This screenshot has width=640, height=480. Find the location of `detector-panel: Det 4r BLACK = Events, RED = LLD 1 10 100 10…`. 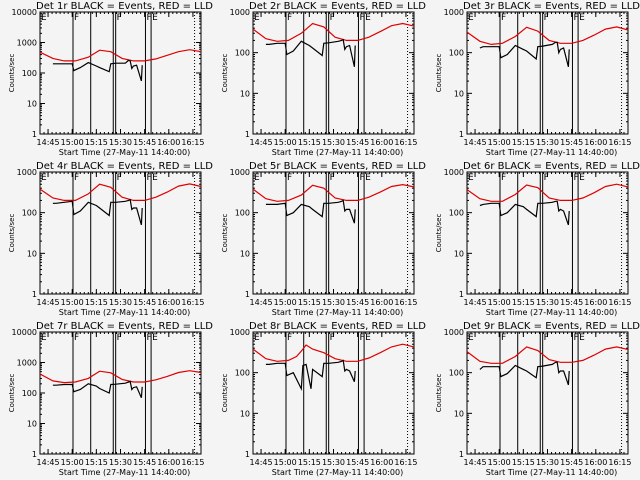

detector-panel: Det 4r BLACK = Events, RED = LLD 1 10 100 10… is located at coordinates (110, 239).